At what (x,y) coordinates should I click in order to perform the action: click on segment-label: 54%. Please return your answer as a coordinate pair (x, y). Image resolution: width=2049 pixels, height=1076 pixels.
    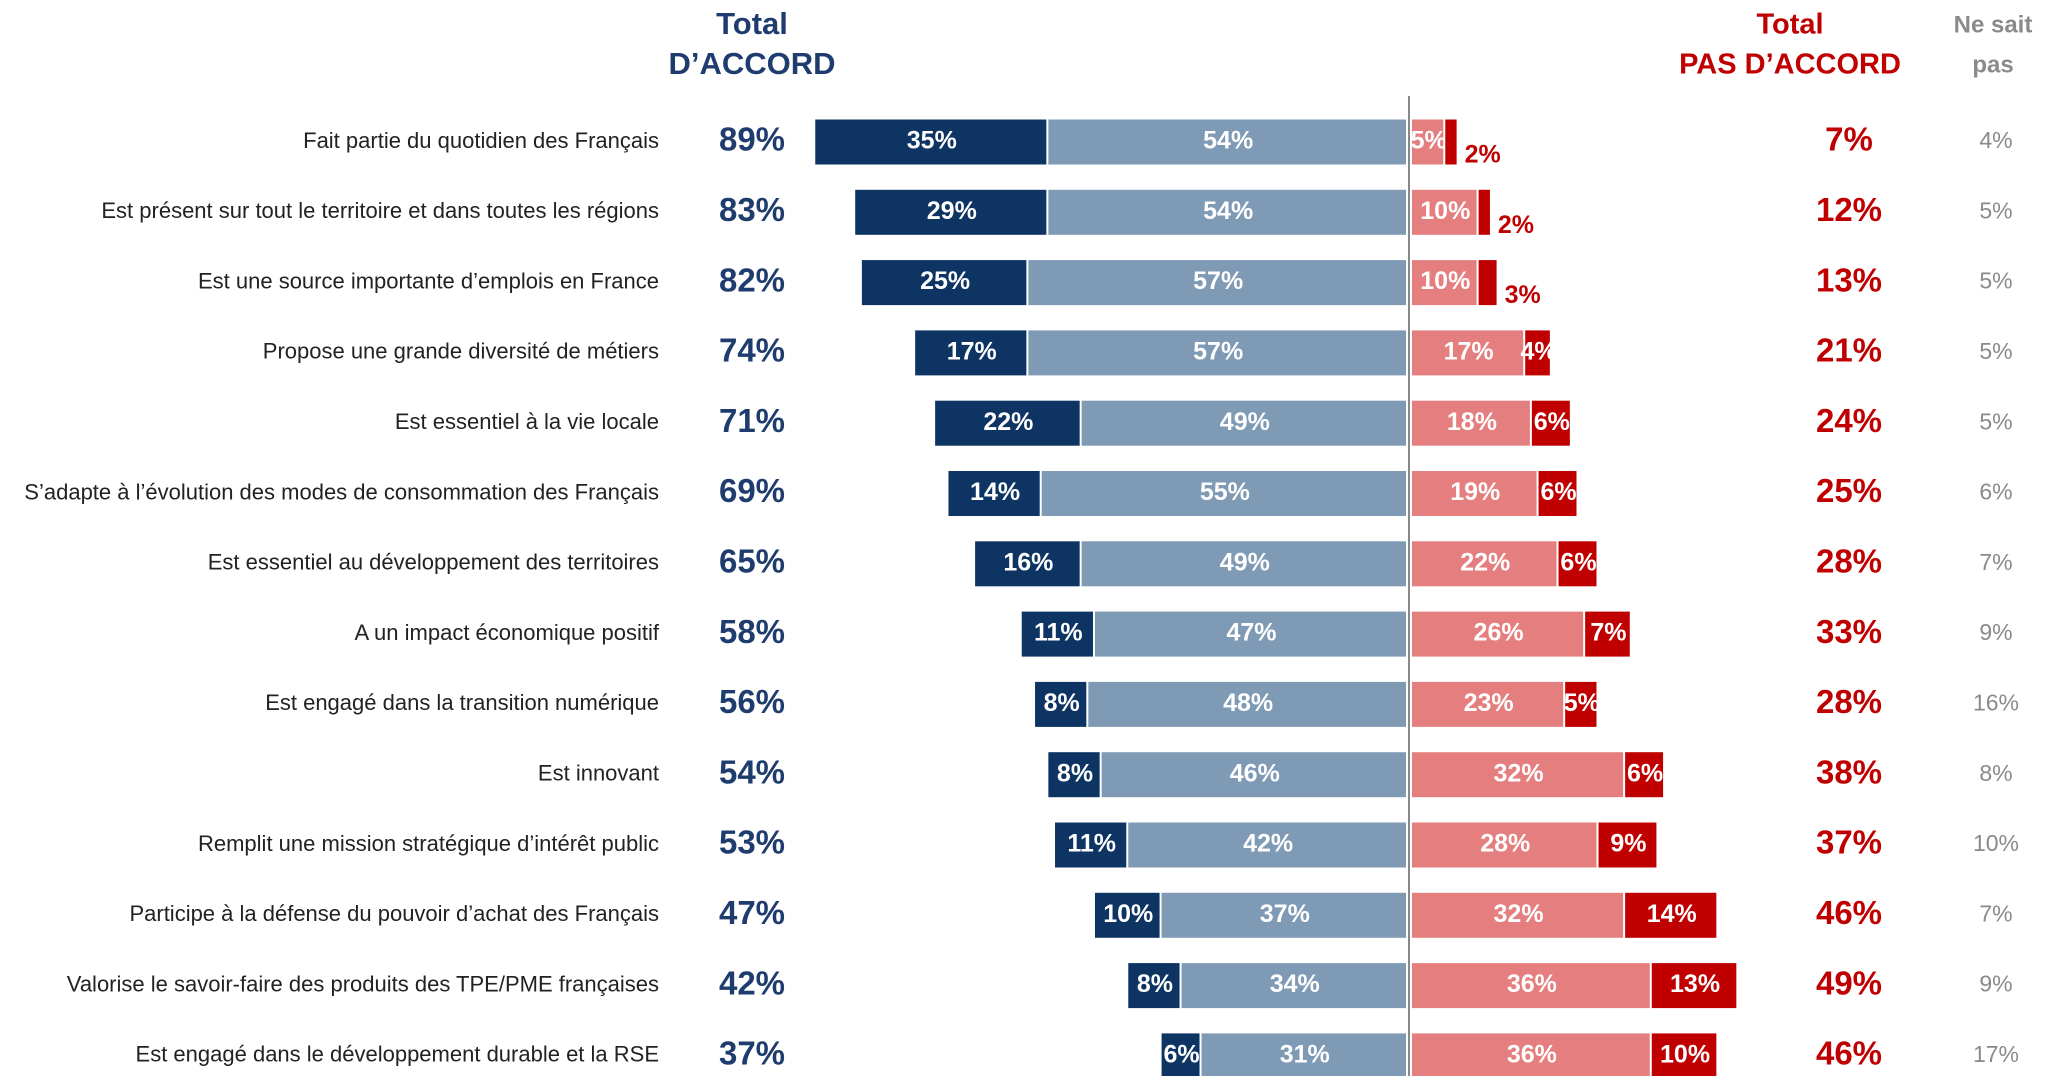
    Looking at the image, I should click on (1228, 211).